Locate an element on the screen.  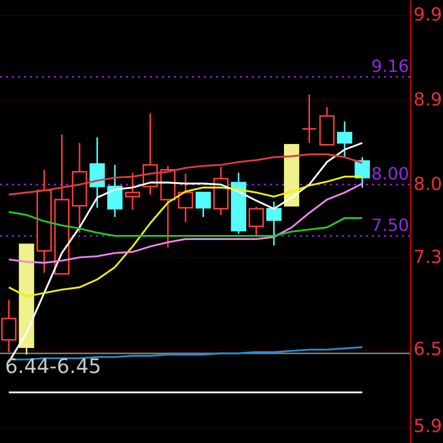
ref-line-label: 9.16 is located at coordinates (390, 66).